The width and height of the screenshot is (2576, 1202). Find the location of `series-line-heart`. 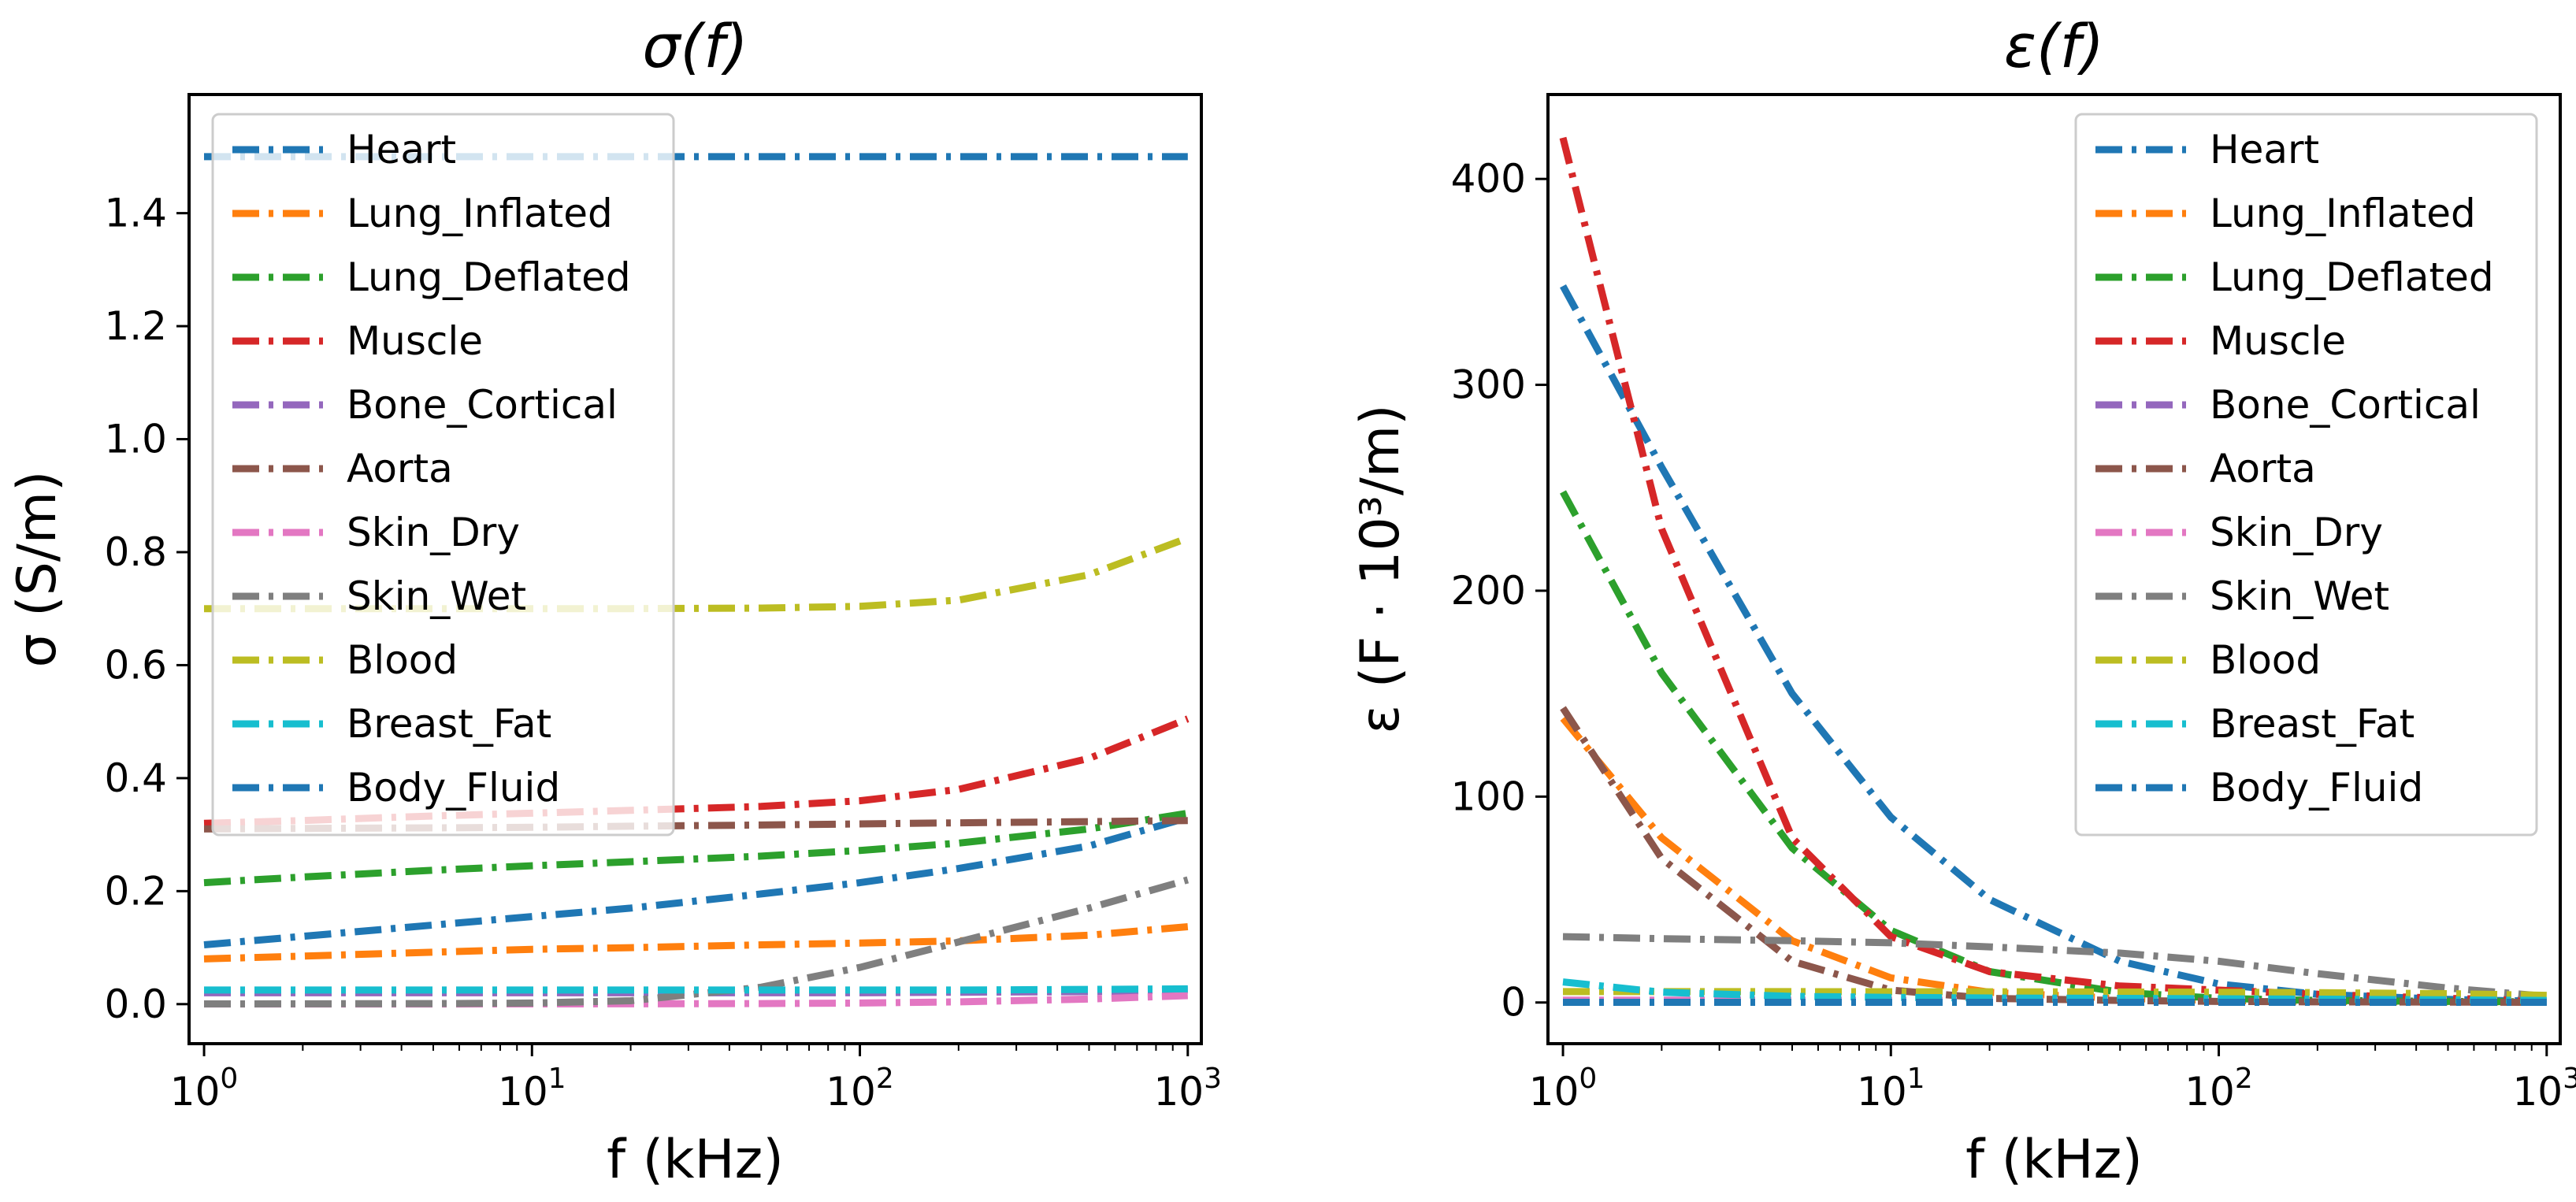

series-line-heart is located at coordinates (696, 881).